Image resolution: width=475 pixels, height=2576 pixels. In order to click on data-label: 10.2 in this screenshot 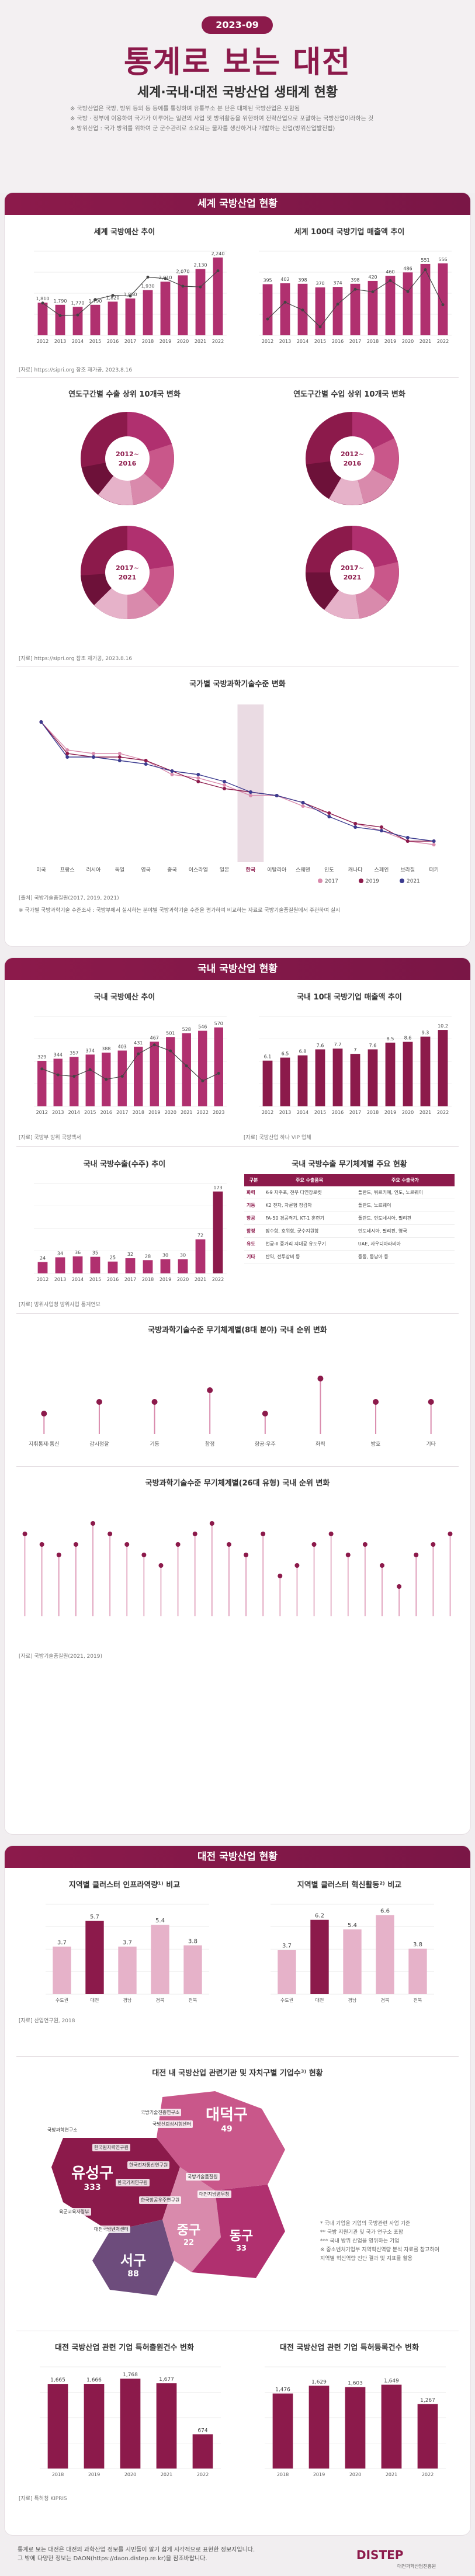, I will do `click(443, 1026)`.